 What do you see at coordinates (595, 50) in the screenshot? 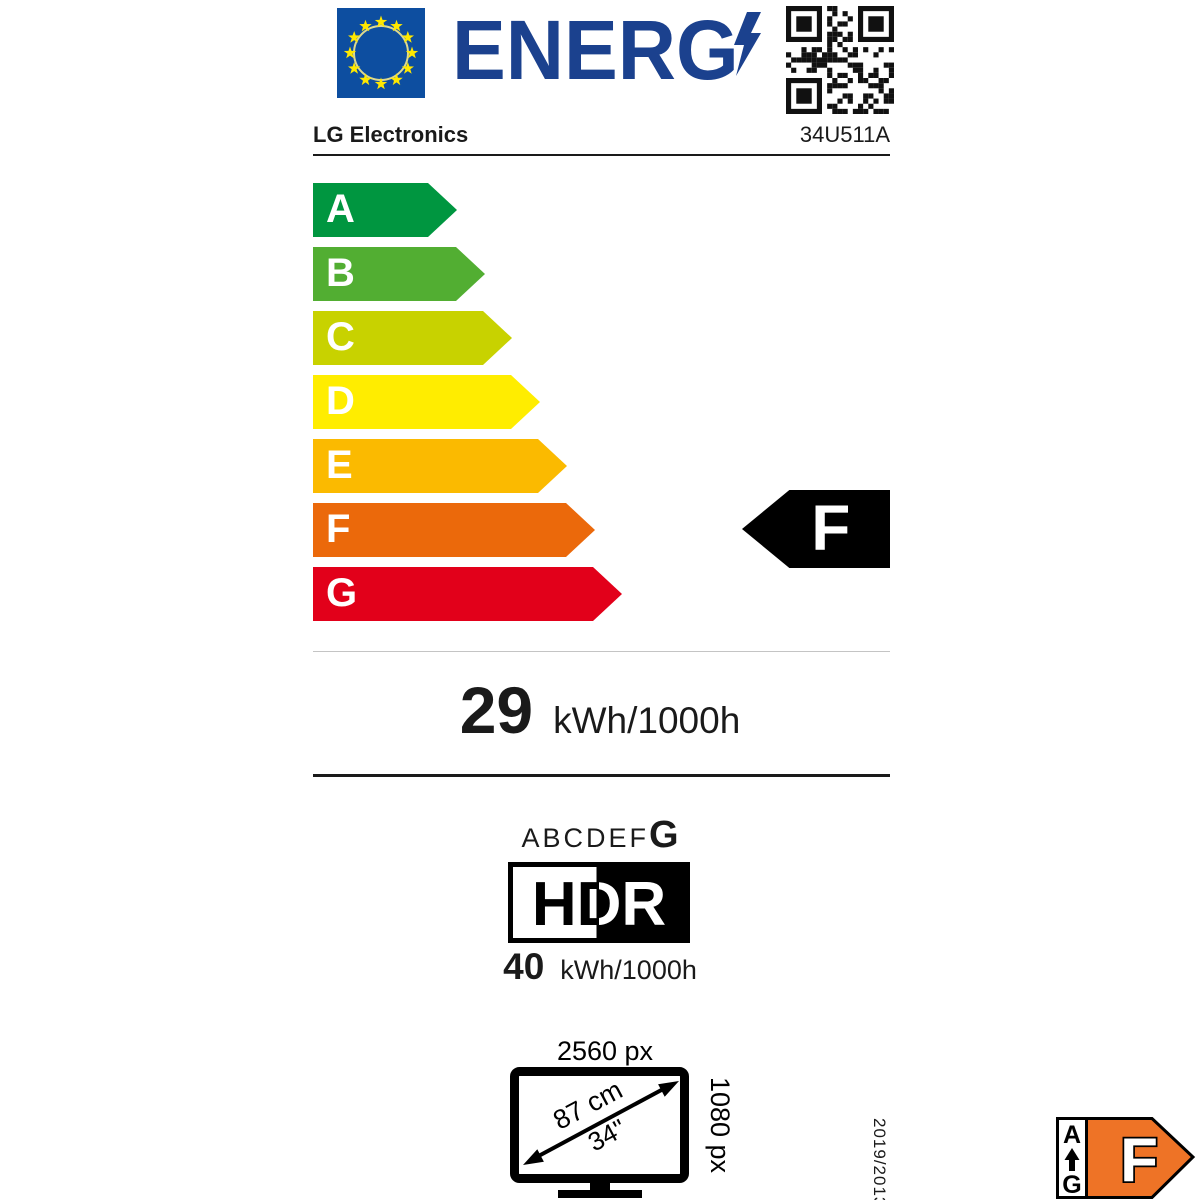
I see `energ-wordmark: ENERG` at bounding box center [595, 50].